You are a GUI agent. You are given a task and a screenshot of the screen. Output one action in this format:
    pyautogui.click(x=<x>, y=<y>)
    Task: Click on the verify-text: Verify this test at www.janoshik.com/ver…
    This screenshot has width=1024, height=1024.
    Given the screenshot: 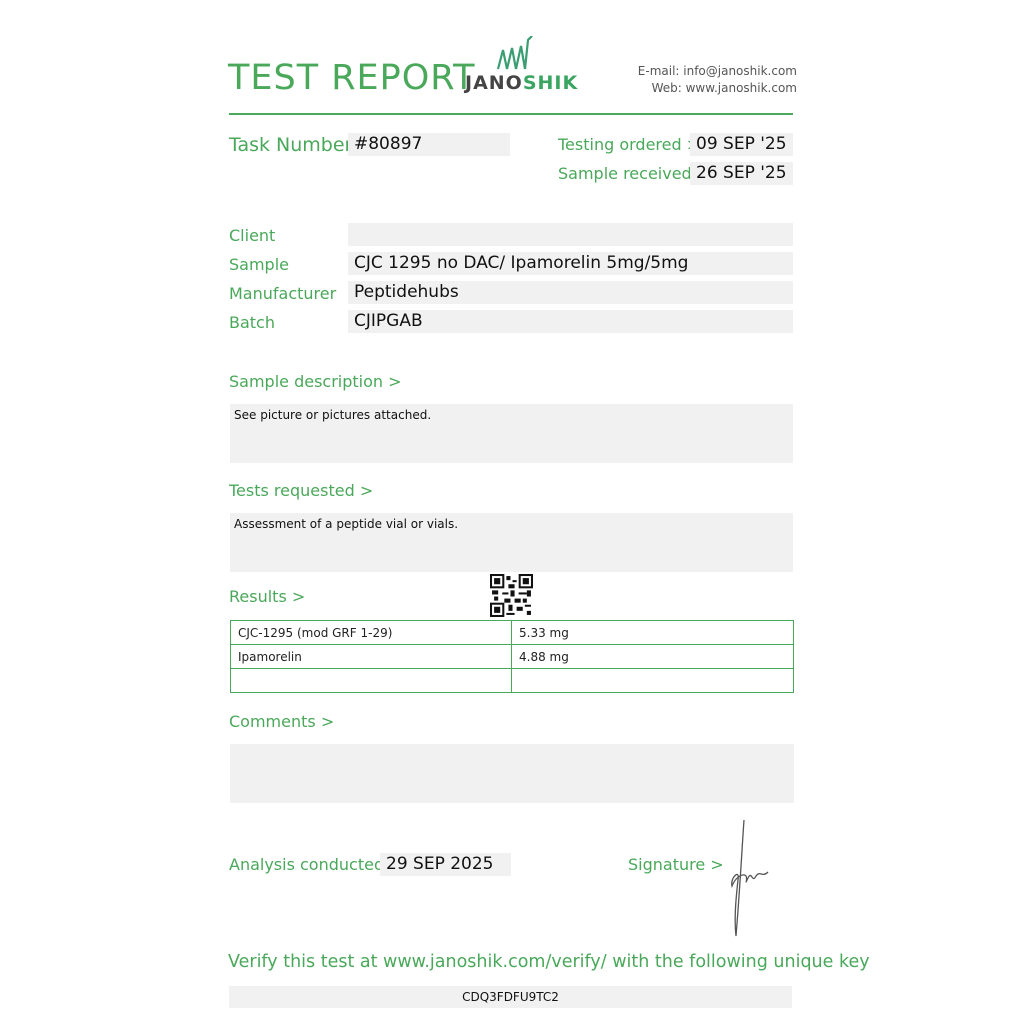 What is the action you would take?
    pyautogui.click(x=549, y=962)
    